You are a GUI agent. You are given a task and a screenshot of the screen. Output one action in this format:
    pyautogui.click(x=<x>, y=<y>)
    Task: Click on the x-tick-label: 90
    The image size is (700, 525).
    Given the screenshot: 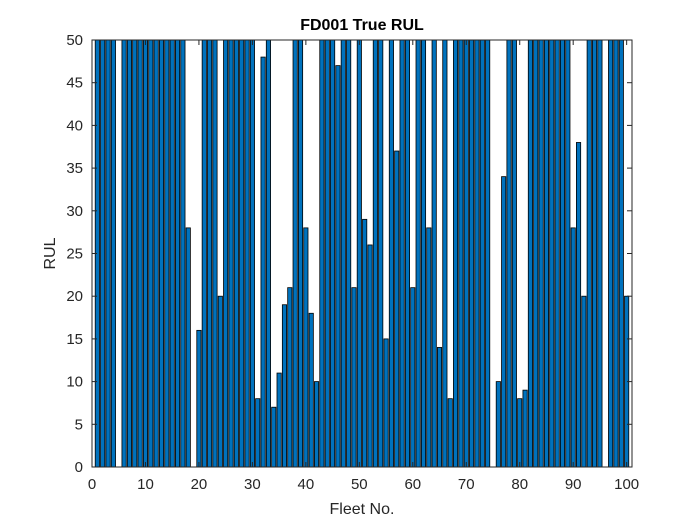 What is the action you would take?
    pyautogui.click(x=573, y=484)
    